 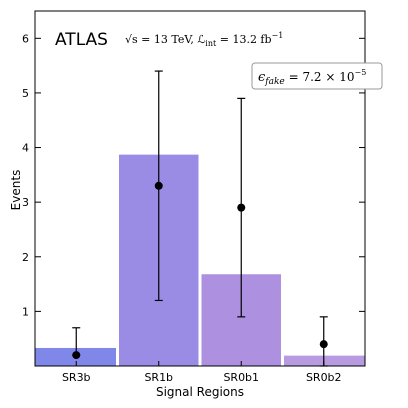 I want to click on fake-exp: −5, so click(x=361, y=72).